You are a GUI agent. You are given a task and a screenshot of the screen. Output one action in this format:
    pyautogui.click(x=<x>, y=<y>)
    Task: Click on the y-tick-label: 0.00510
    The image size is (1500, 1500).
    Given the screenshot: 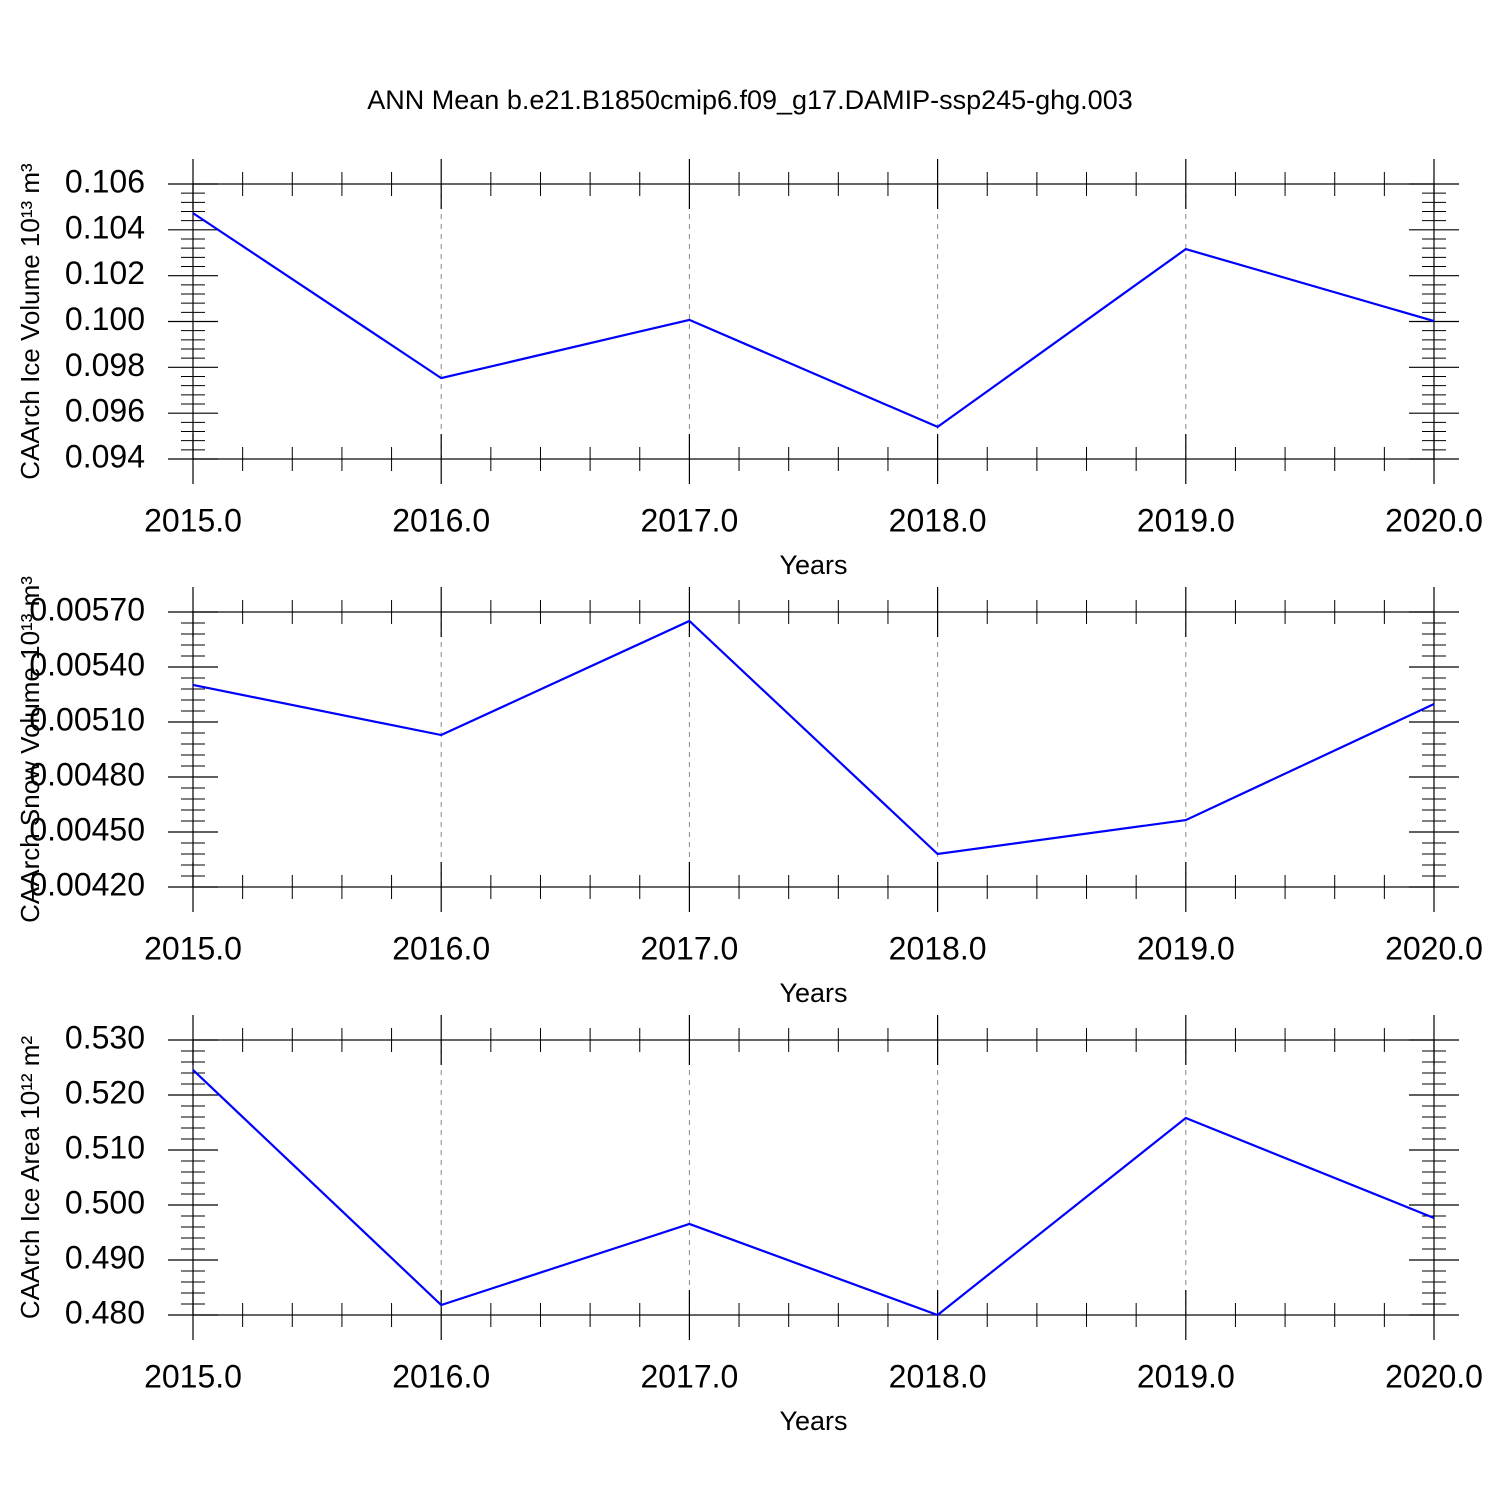 What is the action you would take?
    pyautogui.click(x=87, y=719)
    